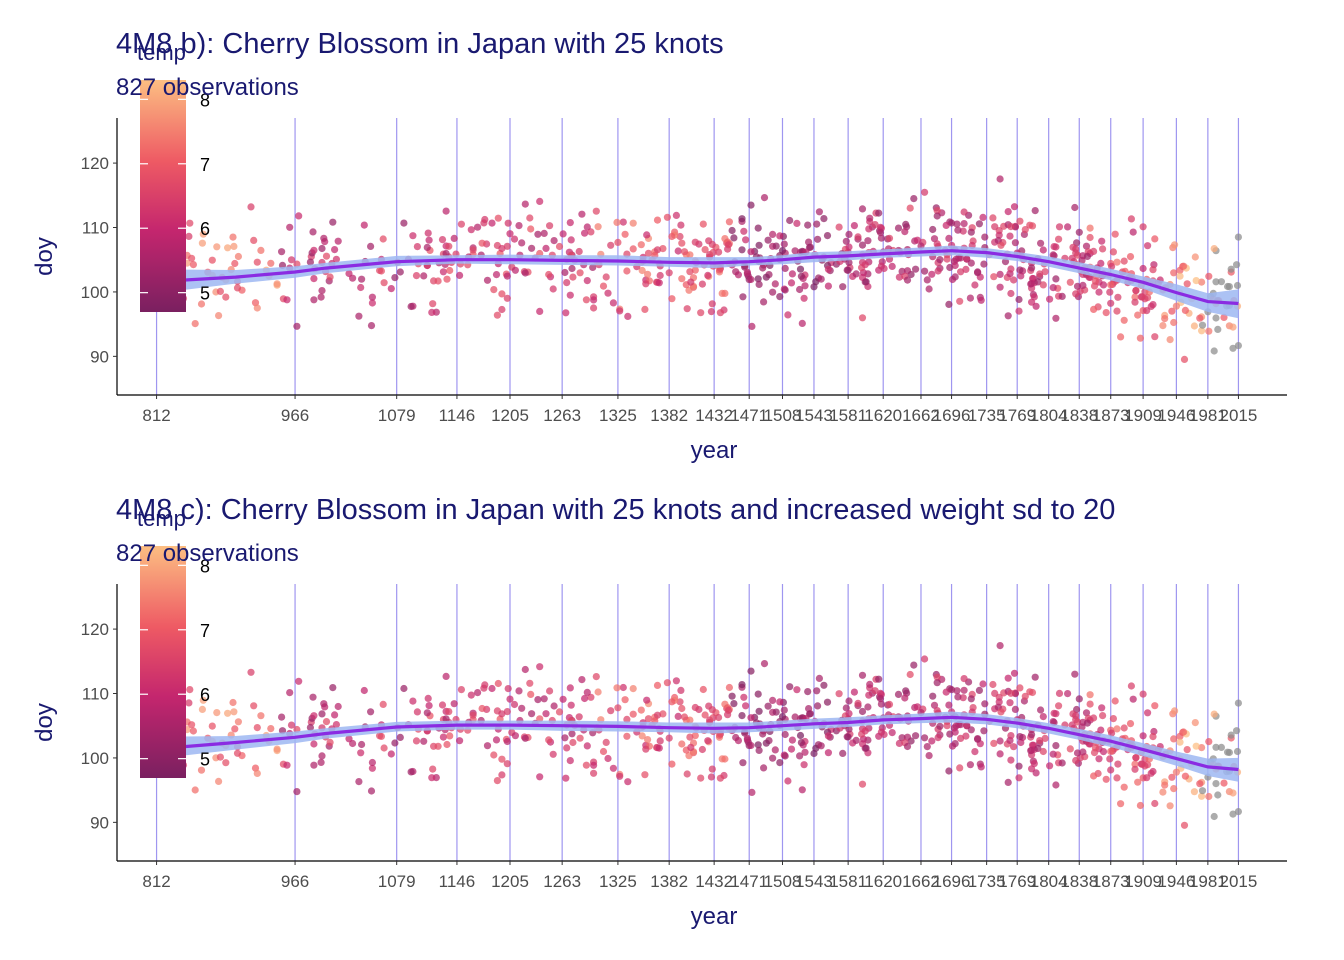  I want to click on x-tick-label: 1471, so click(749, 881).